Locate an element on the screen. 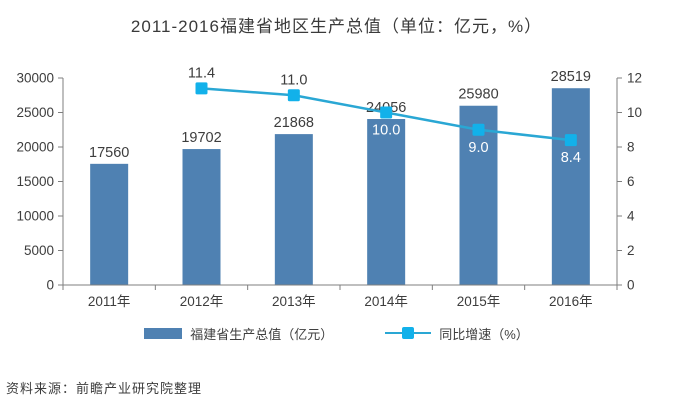 The height and width of the screenshot is (409, 673). category-label-2014年: 2014年 is located at coordinates (386, 301).